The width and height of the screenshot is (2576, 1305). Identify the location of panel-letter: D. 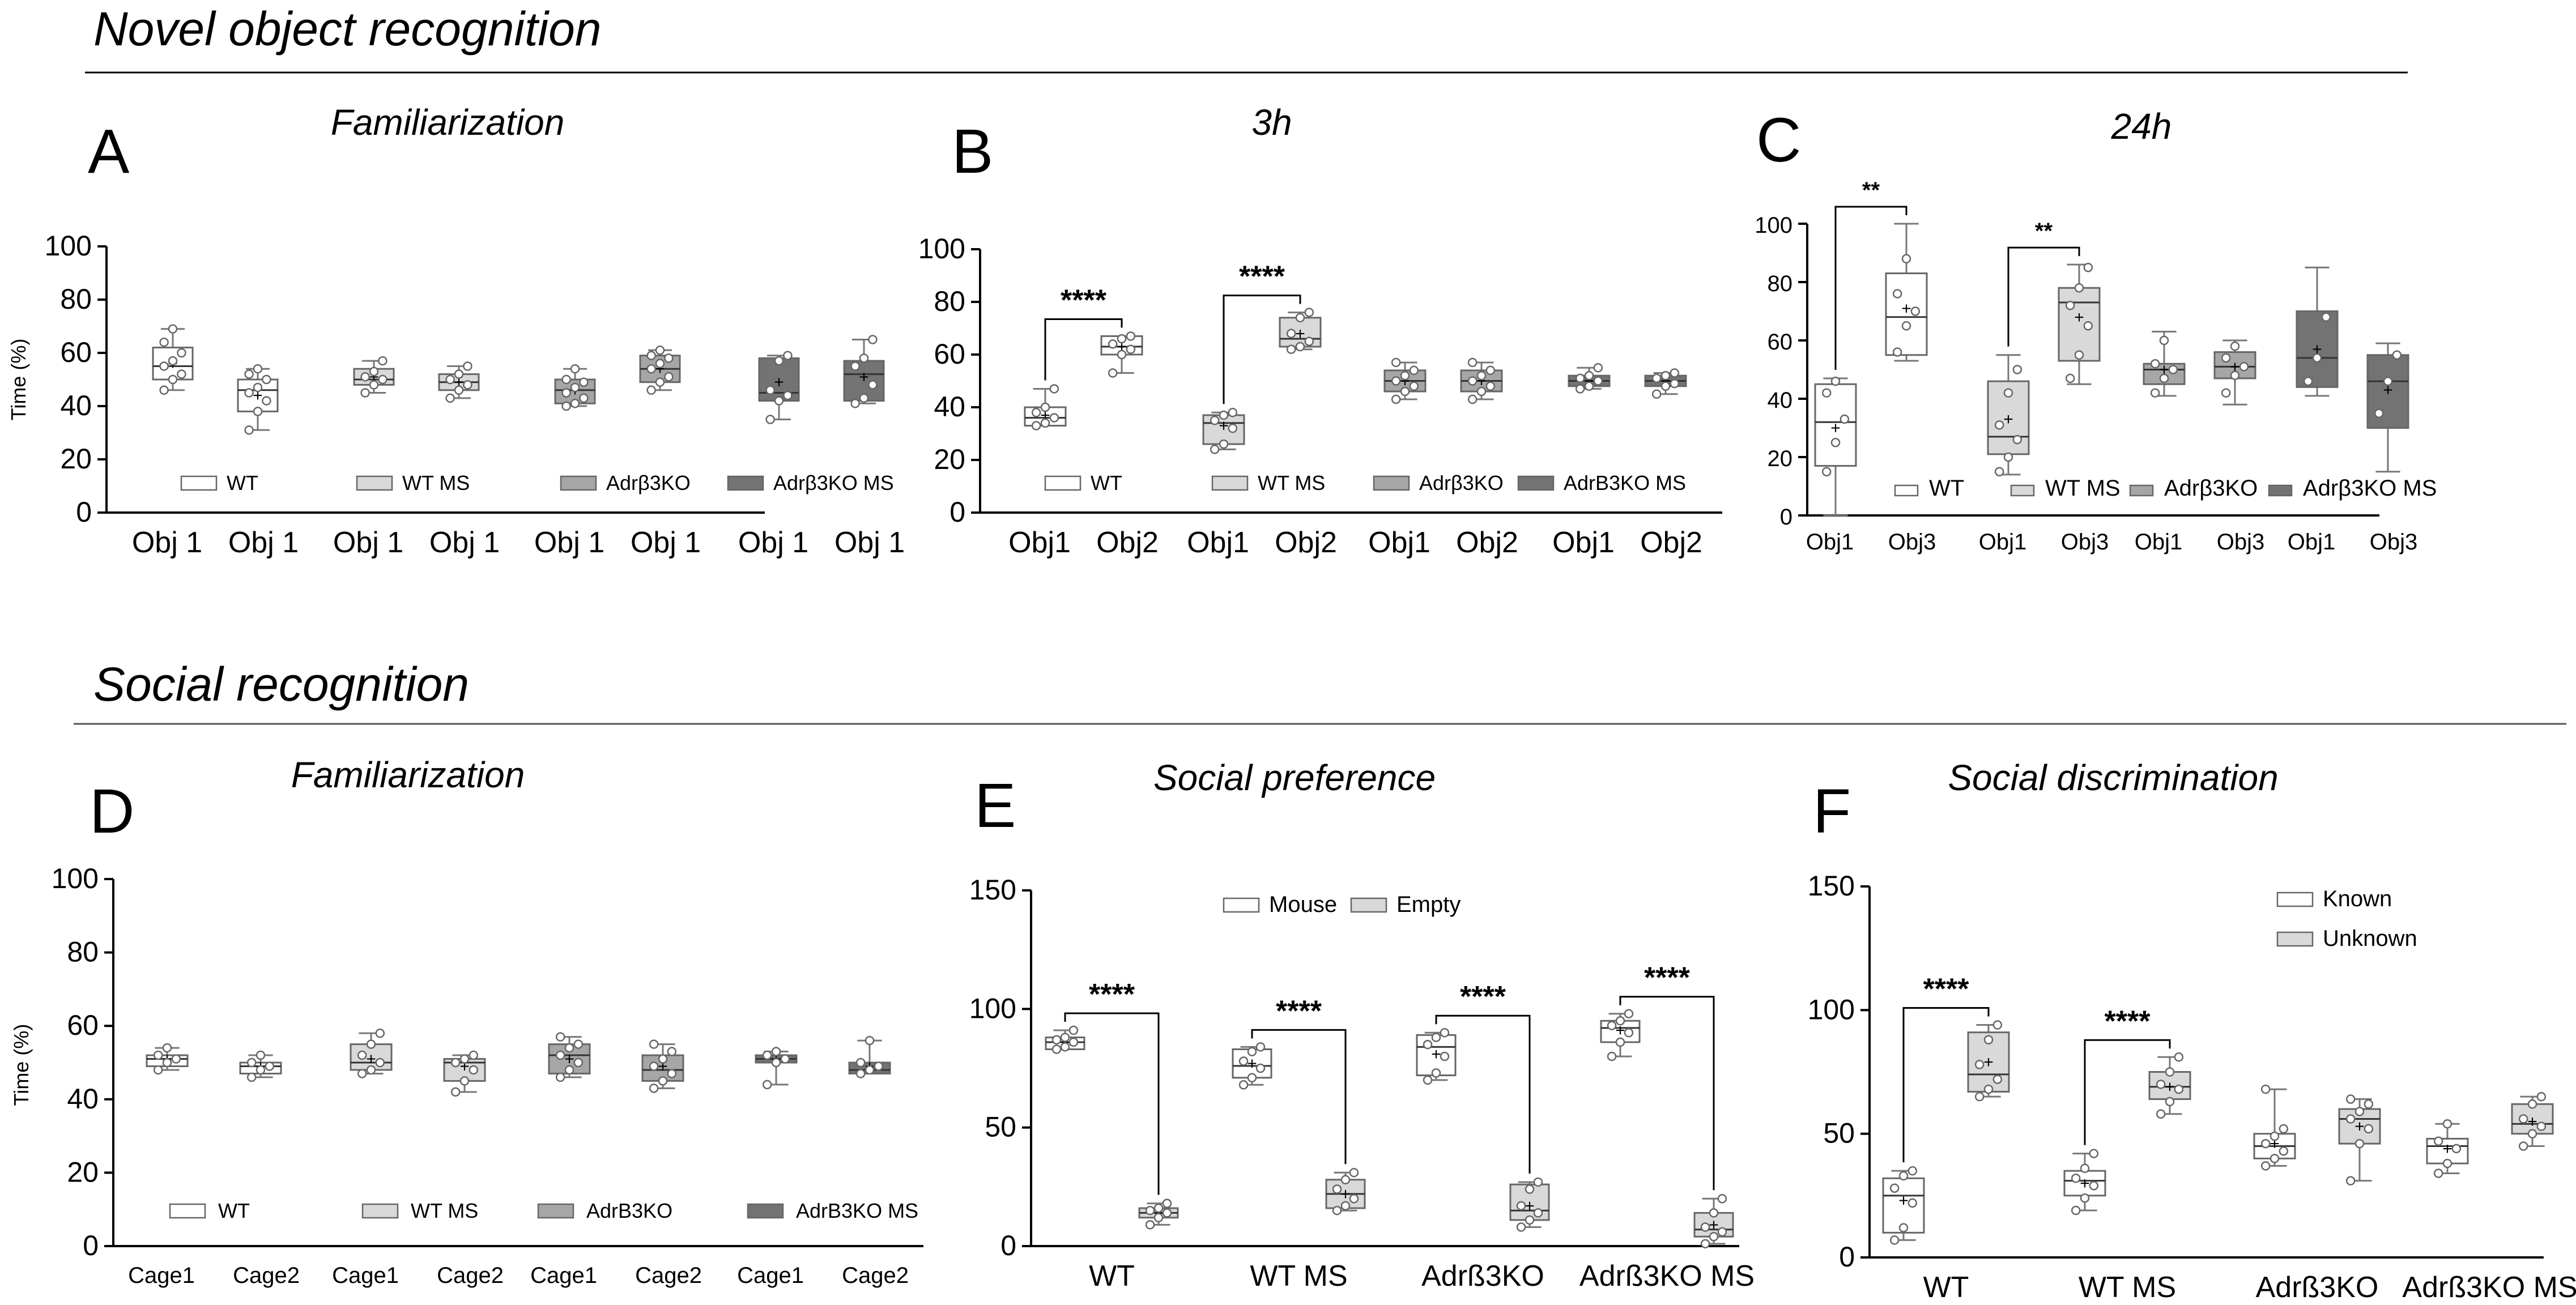
(112, 811).